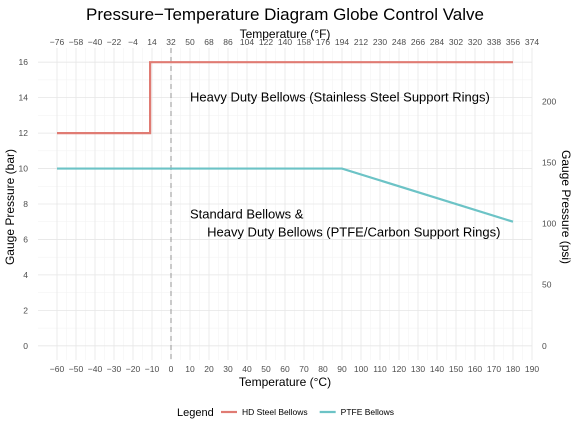  What do you see at coordinates (418, 369) in the screenshot?
I see `x-tick-label: 130` at bounding box center [418, 369].